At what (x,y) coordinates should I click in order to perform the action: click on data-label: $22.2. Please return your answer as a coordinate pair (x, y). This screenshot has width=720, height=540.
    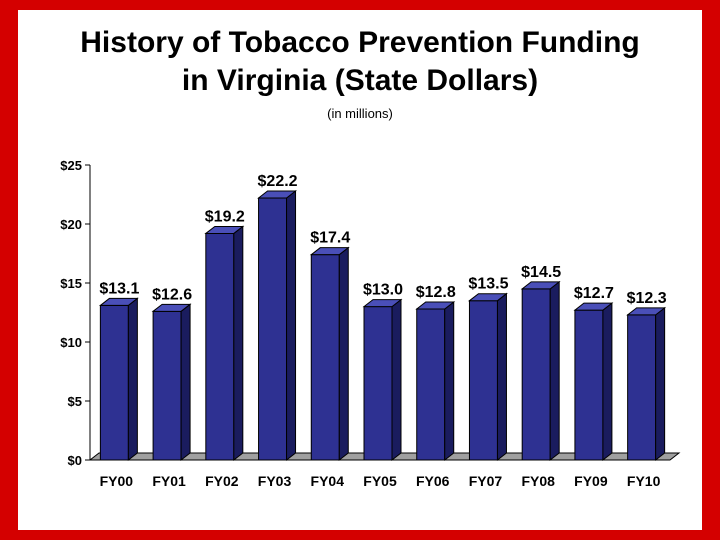
    Looking at the image, I should click on (278, 181).